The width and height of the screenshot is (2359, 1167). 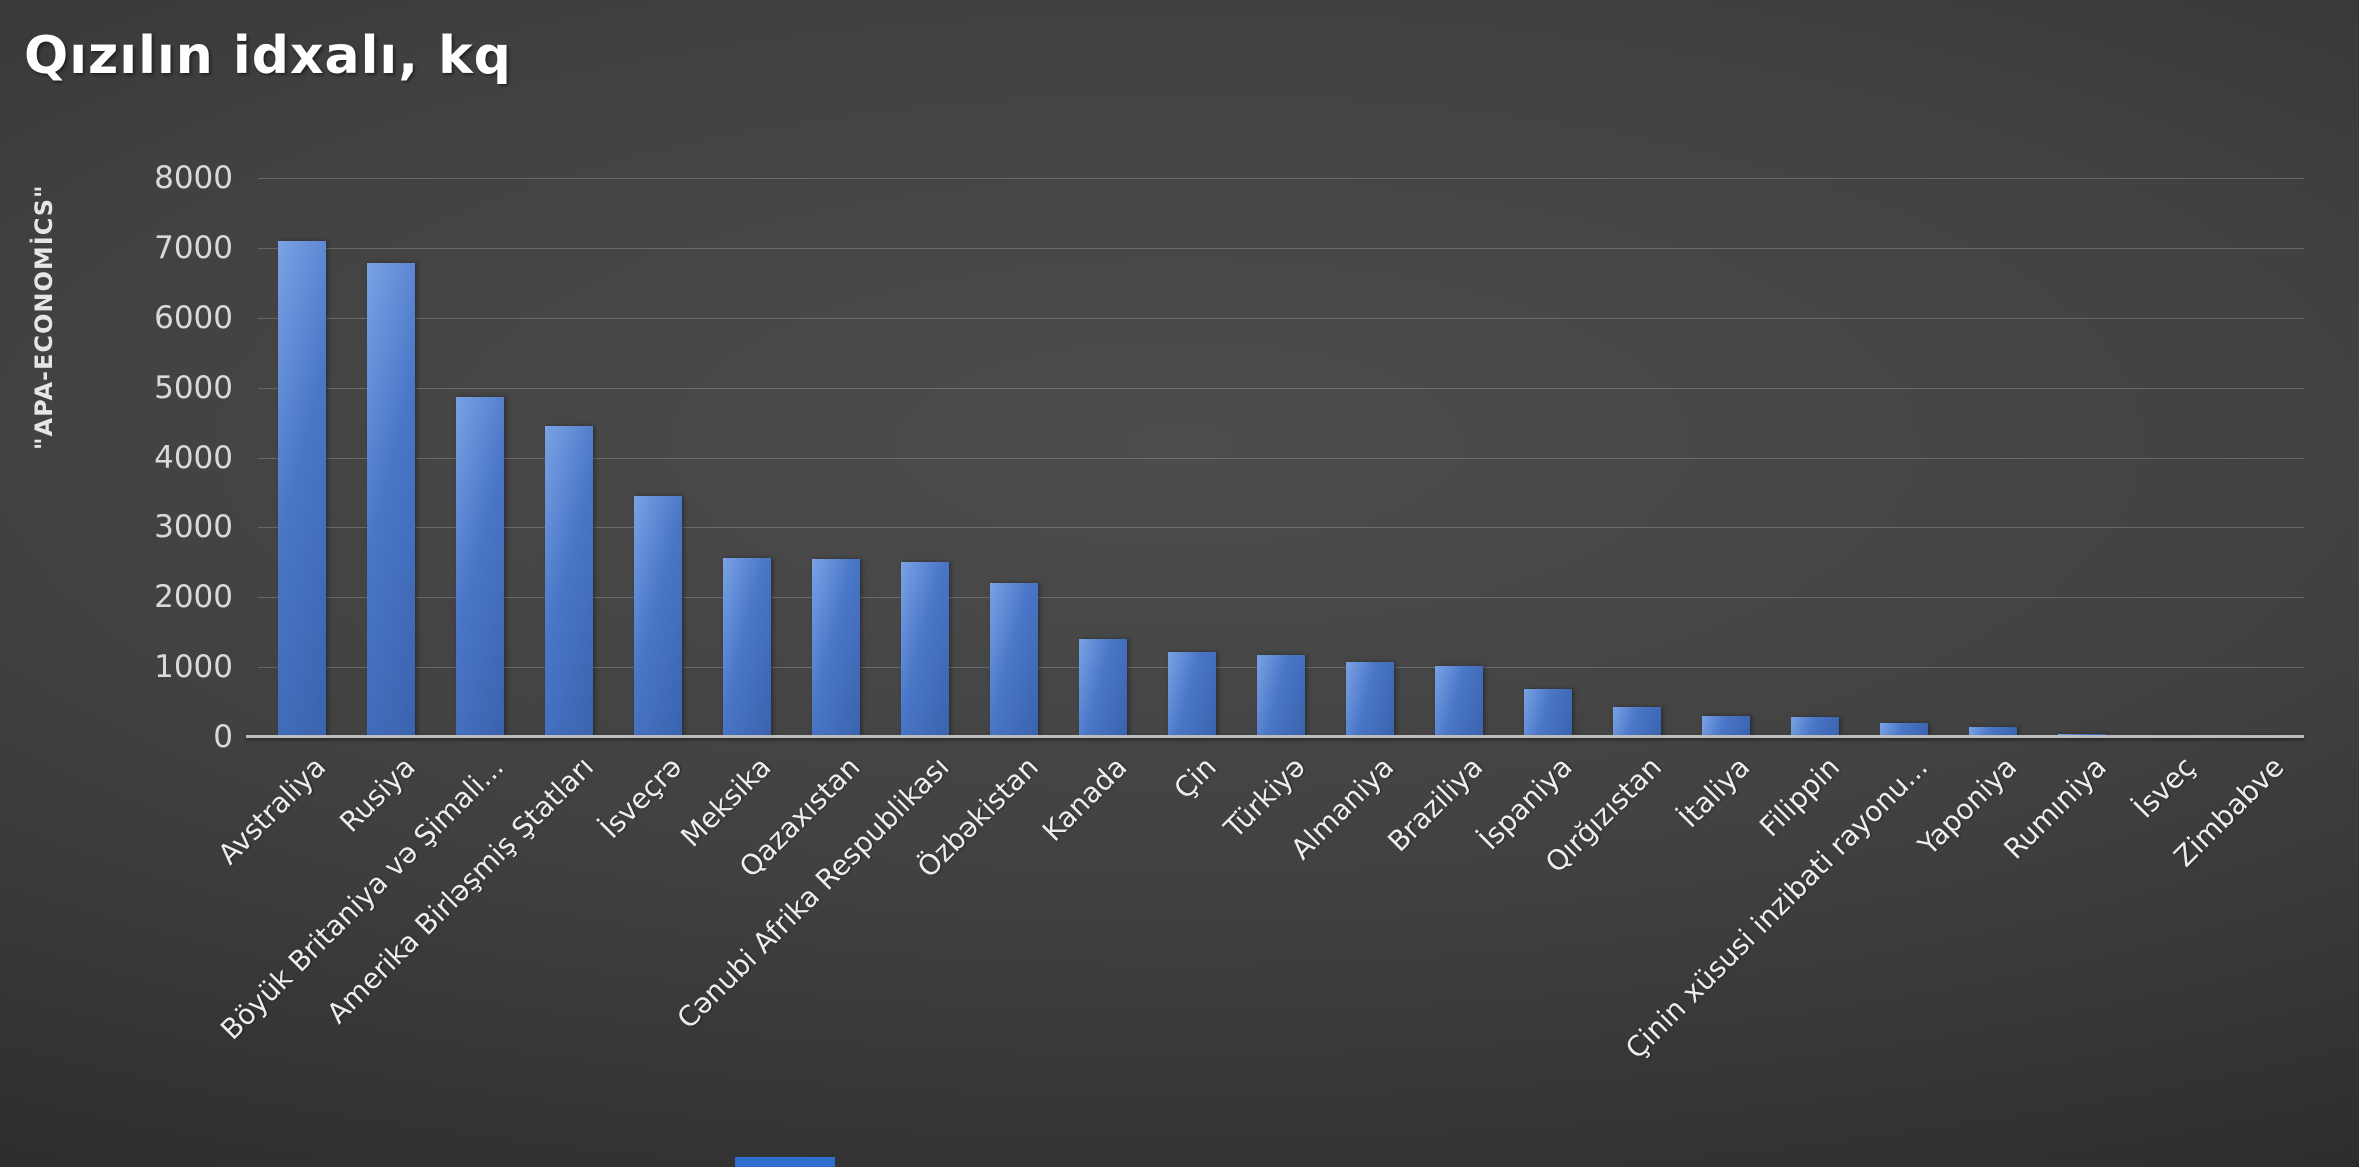 What do you see at coordinates (1435, 804) in the screenshot?
I see `x-axis-category-label: Braziliya` at bounding box center [1435, 804].